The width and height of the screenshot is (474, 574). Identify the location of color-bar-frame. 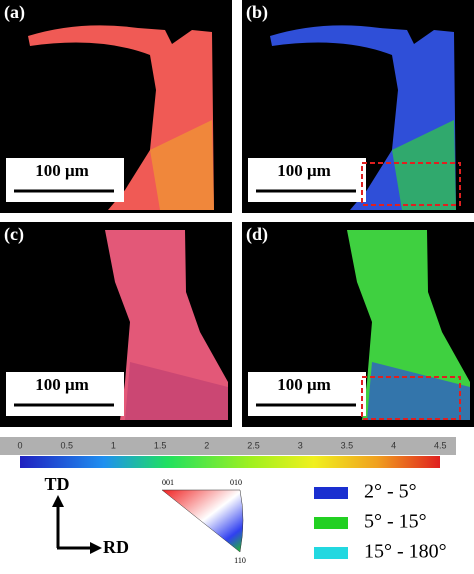
(228, 446).